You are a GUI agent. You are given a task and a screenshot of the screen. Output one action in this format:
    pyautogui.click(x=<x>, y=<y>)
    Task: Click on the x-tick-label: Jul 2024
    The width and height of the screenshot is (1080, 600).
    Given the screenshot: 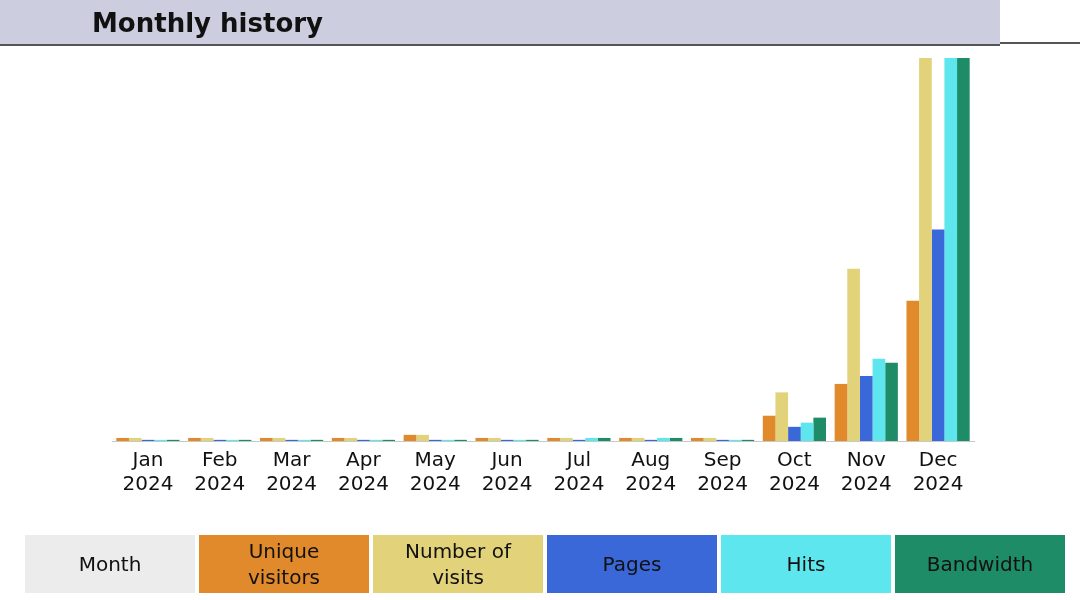 What is the action you would take?
    pyautogui.click(x=579, y=471)
    